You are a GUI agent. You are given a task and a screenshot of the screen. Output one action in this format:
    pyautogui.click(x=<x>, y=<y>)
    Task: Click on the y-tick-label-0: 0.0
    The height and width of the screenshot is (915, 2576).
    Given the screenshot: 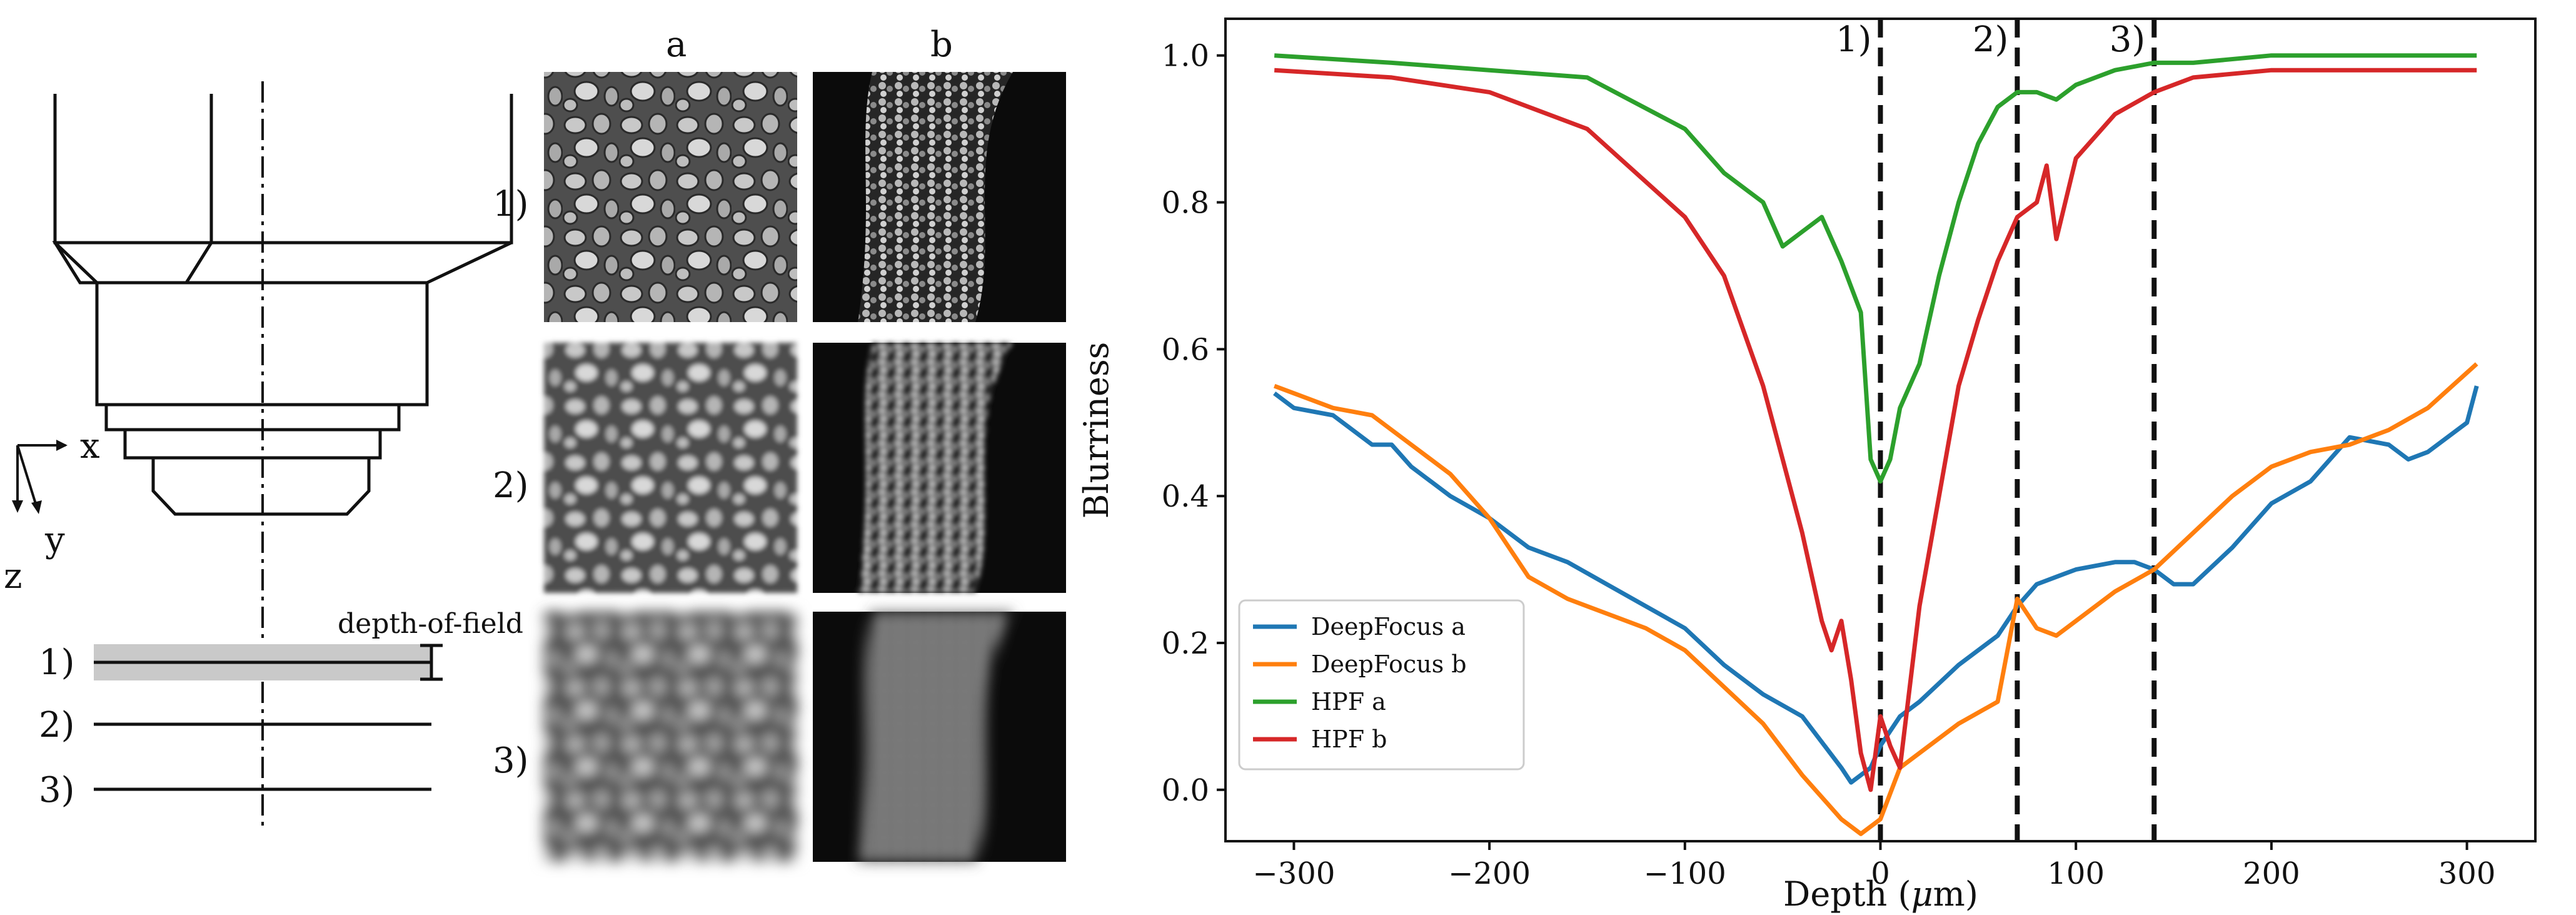 What is the action you would take?
    pyautogui.click(x=1185, y=790)
    